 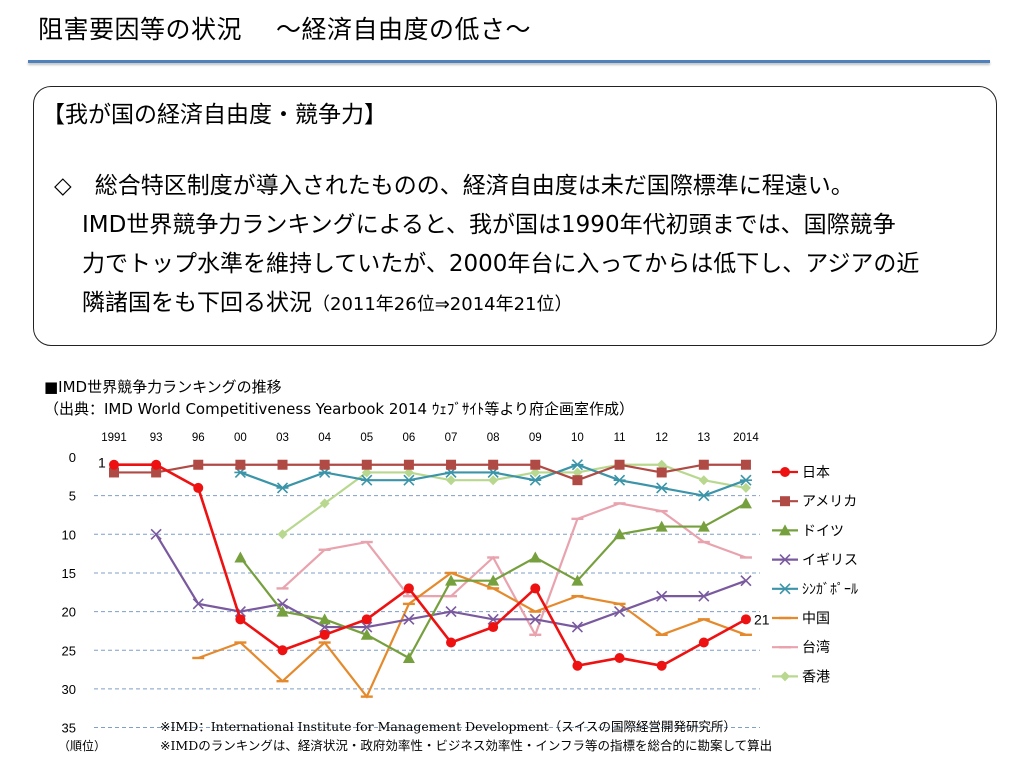 I want to click on x-tick-label: 05, so click(x=366, y=438).